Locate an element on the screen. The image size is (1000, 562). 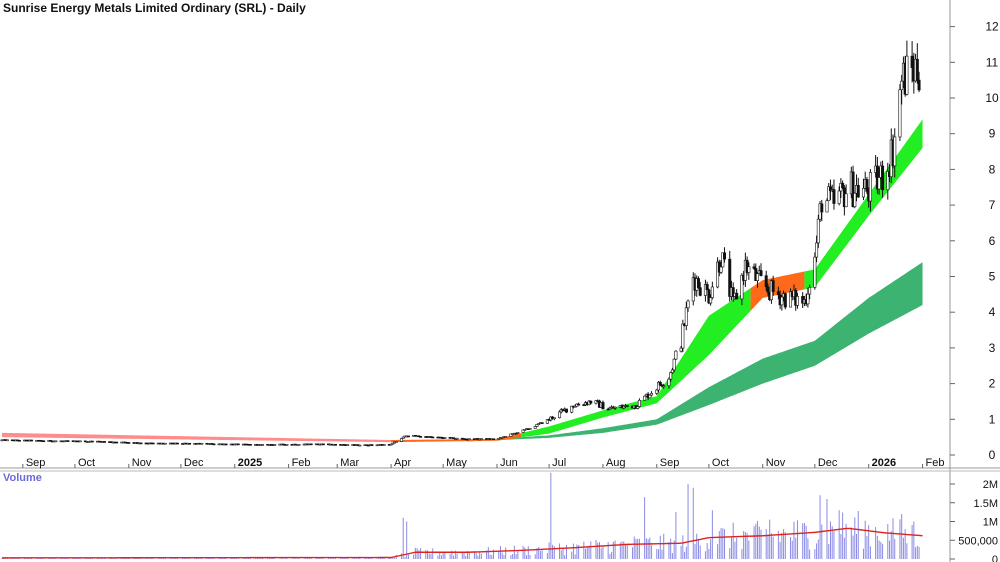
short-band-early is located at coordinates (197, 437).